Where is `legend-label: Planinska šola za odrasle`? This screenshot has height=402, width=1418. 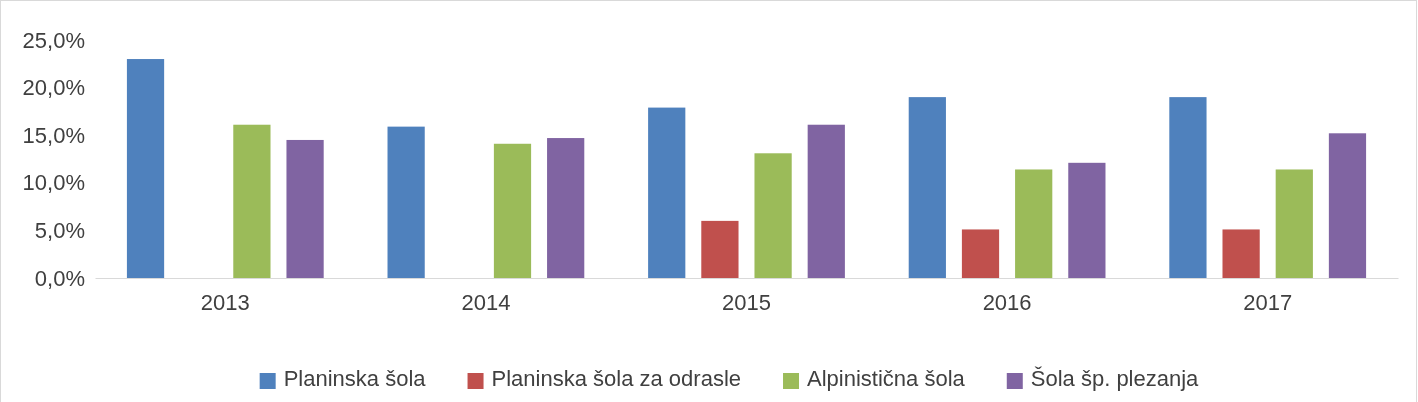 legend-label: Planinska šola za odrasle is located at coordinates (616, 378).